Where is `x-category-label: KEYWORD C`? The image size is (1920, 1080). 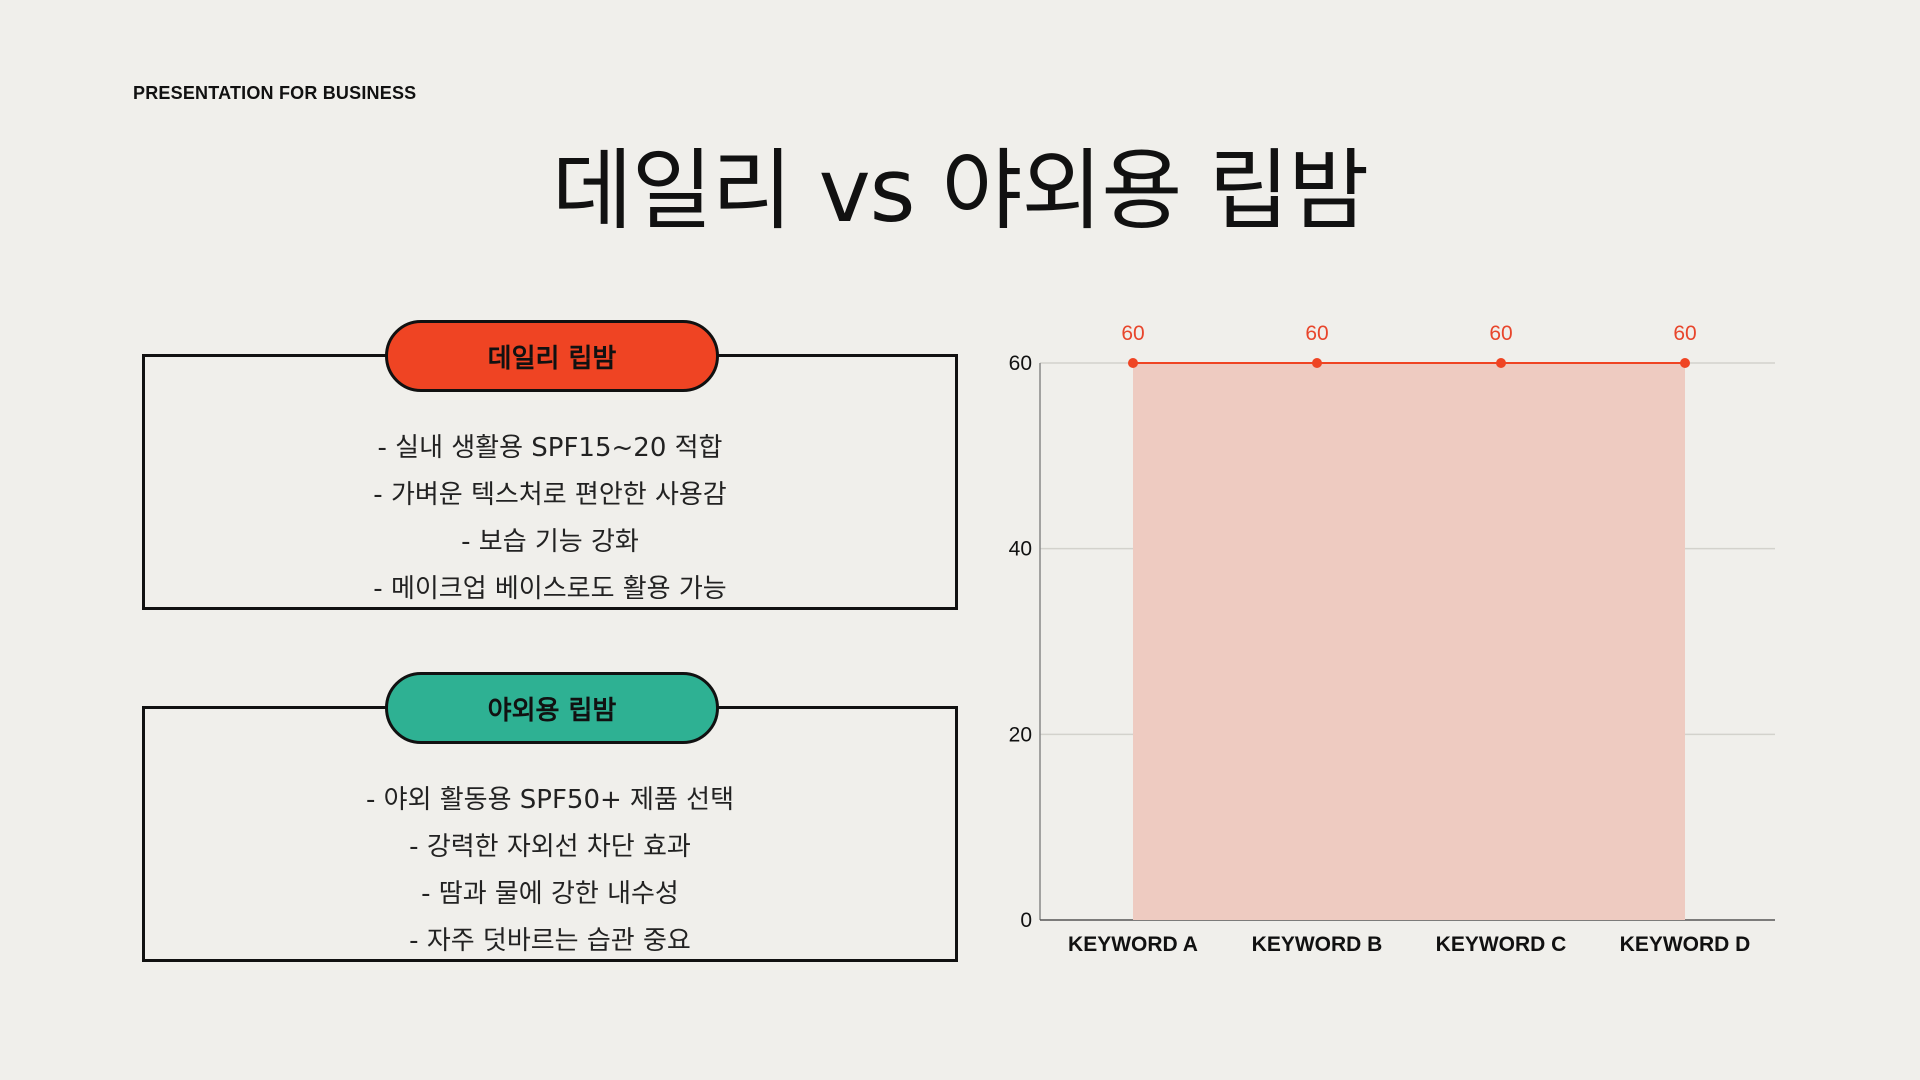
x-category-label: KEYWORD C is located at coordinates (1501, 944).